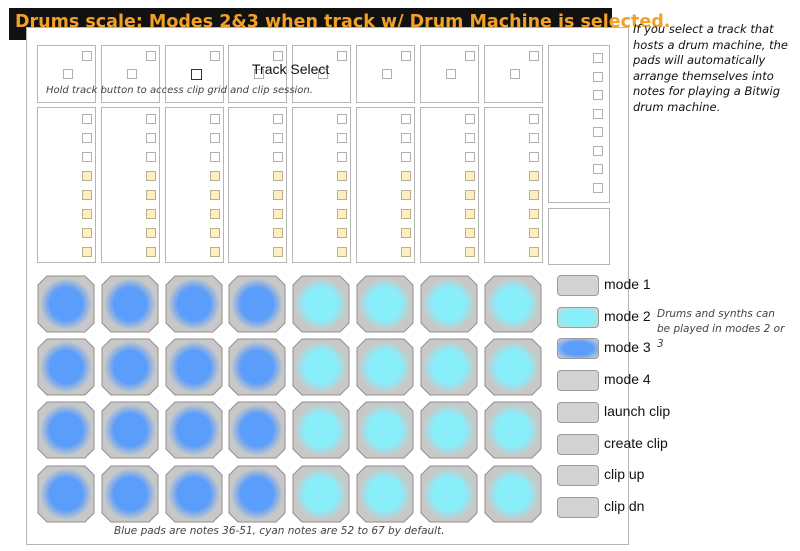  Describe the element at coordinates (578, 507) in the screenshot. I see `clip-dn-button` at that location.